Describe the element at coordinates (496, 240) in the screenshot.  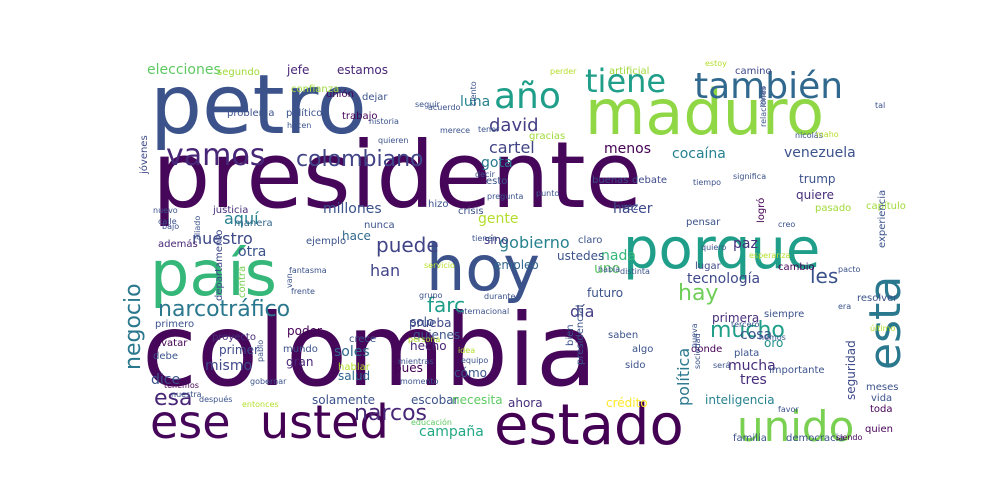
I see `cloud-word-68: sino` at that location.